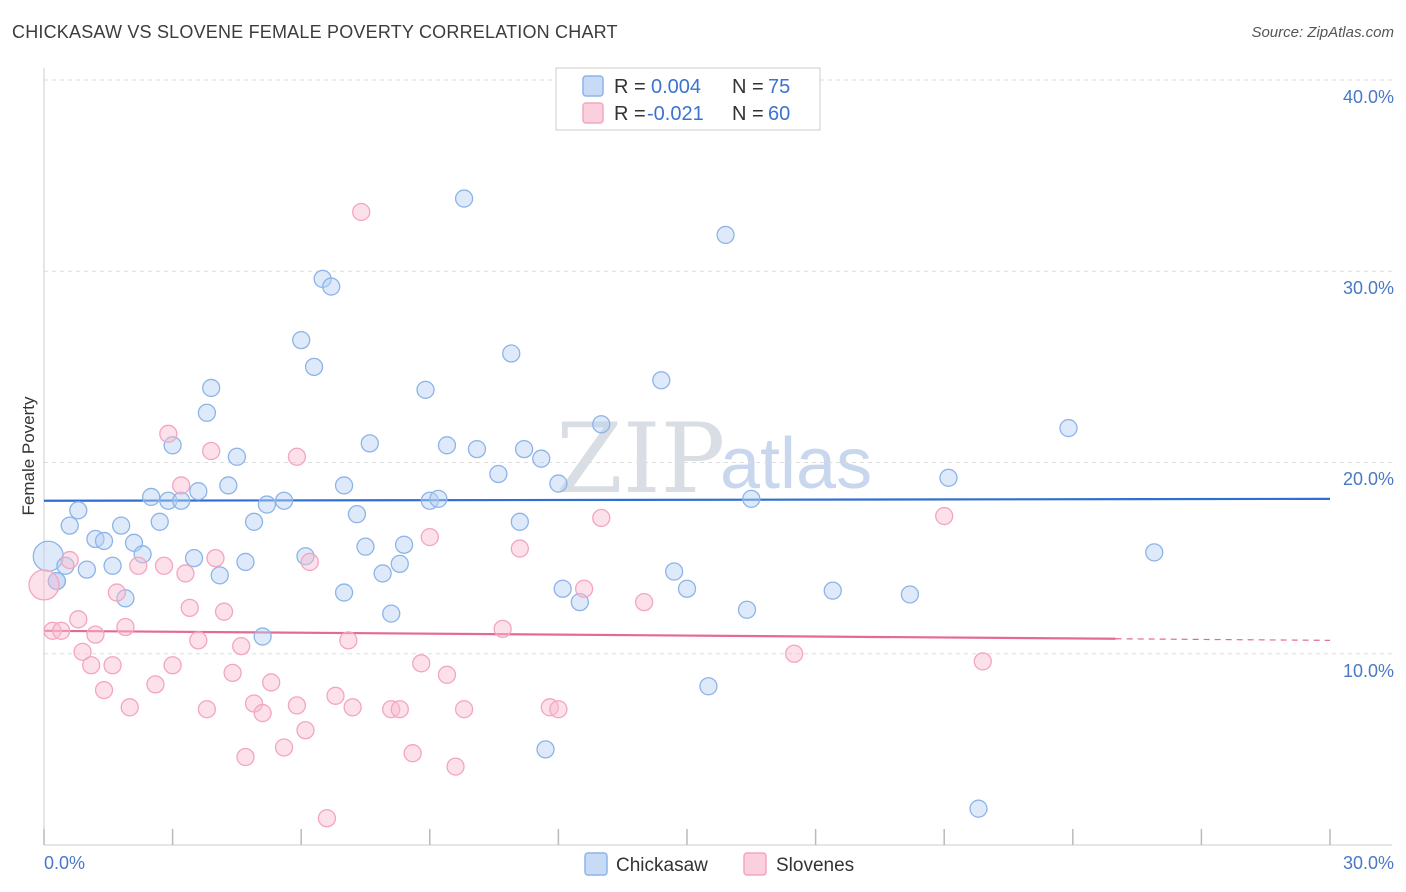 The height and width of the screenshot is (892, 1406). Describe the element at coordinates (28, 456) in the screenshot. I see `y-axis-title: Female Poverty` at that location.